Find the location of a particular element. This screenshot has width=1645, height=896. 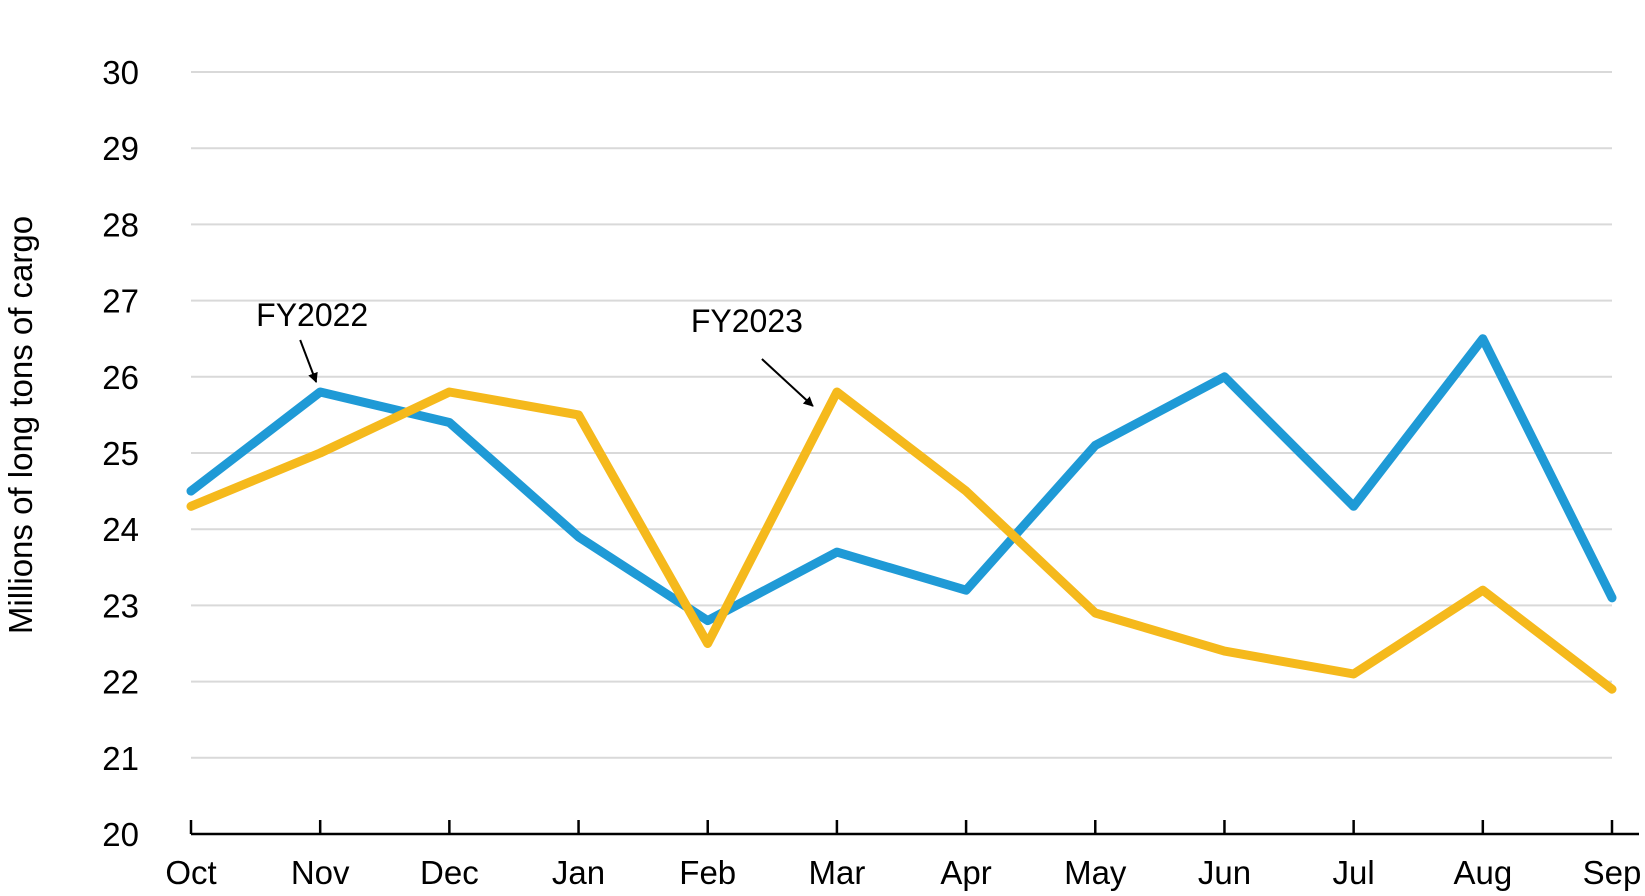

x-tick-label-apr: Apr is located at coordinates (965, 872).